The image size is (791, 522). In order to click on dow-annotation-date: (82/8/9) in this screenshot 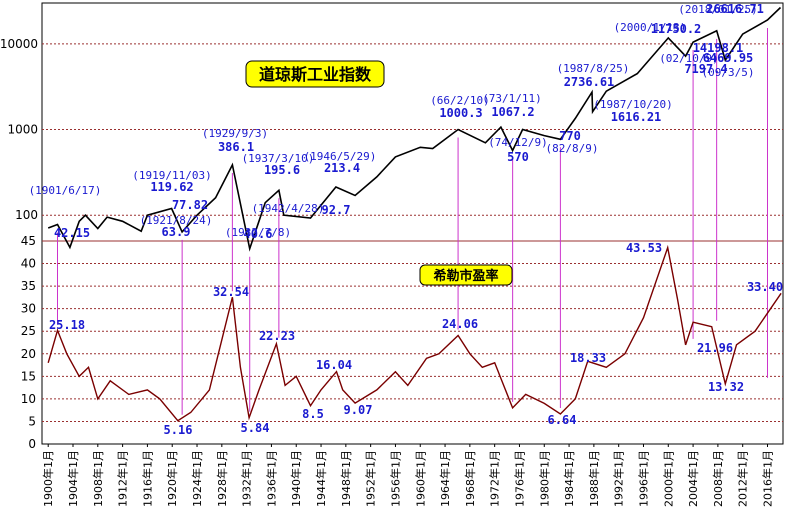, I will do `click(572, 148)`.